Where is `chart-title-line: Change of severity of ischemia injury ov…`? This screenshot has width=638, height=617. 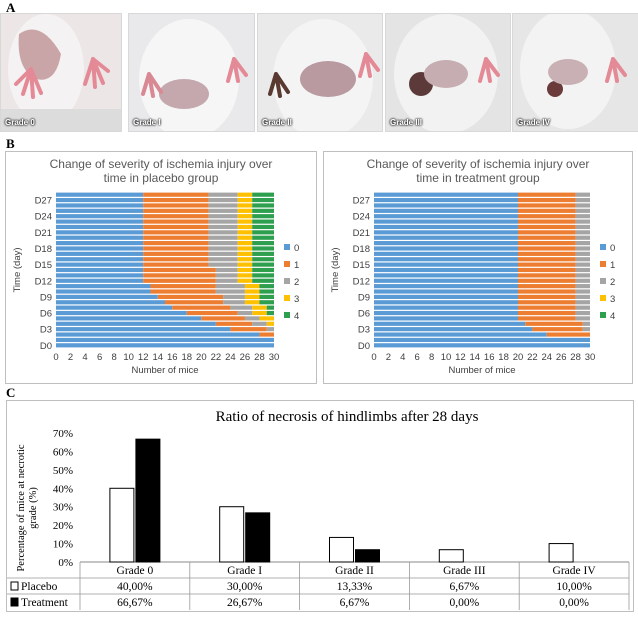 chart-title-line: Change of severity of ischemia injury ov… is located at coordinates (161, 164).